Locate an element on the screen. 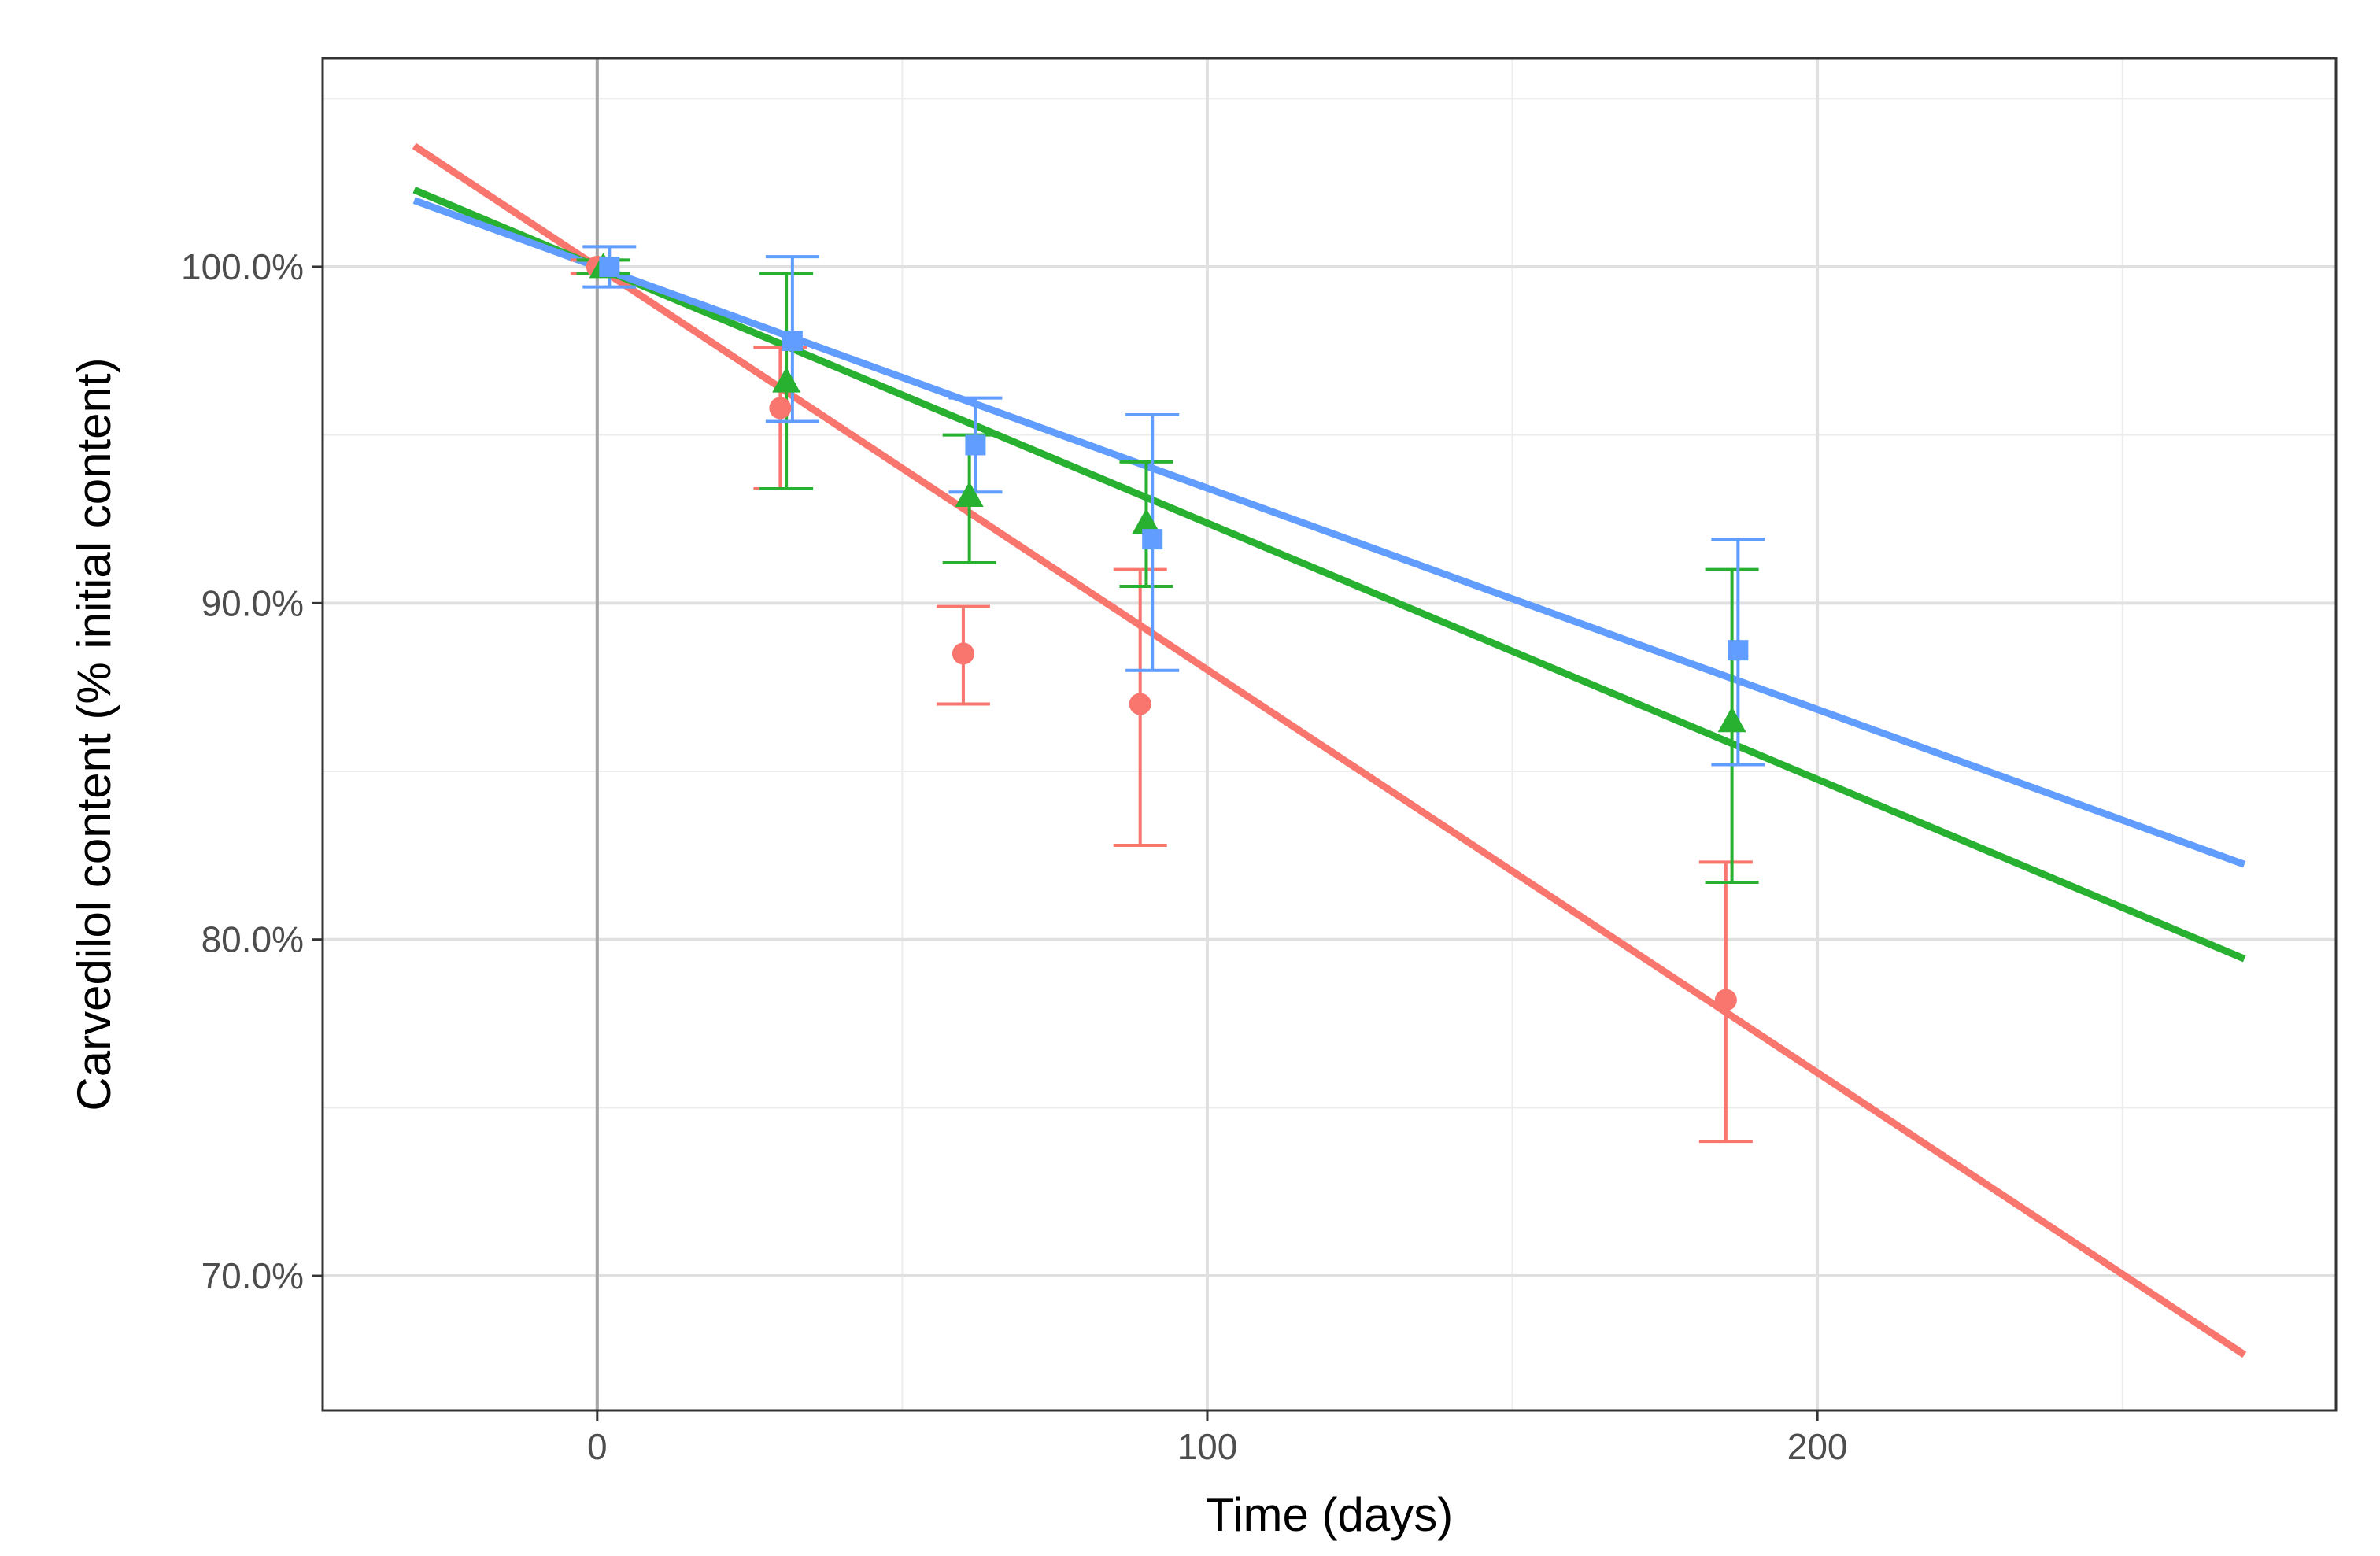  y-tick-label: 100.0% is located at coordinates (243, 266).